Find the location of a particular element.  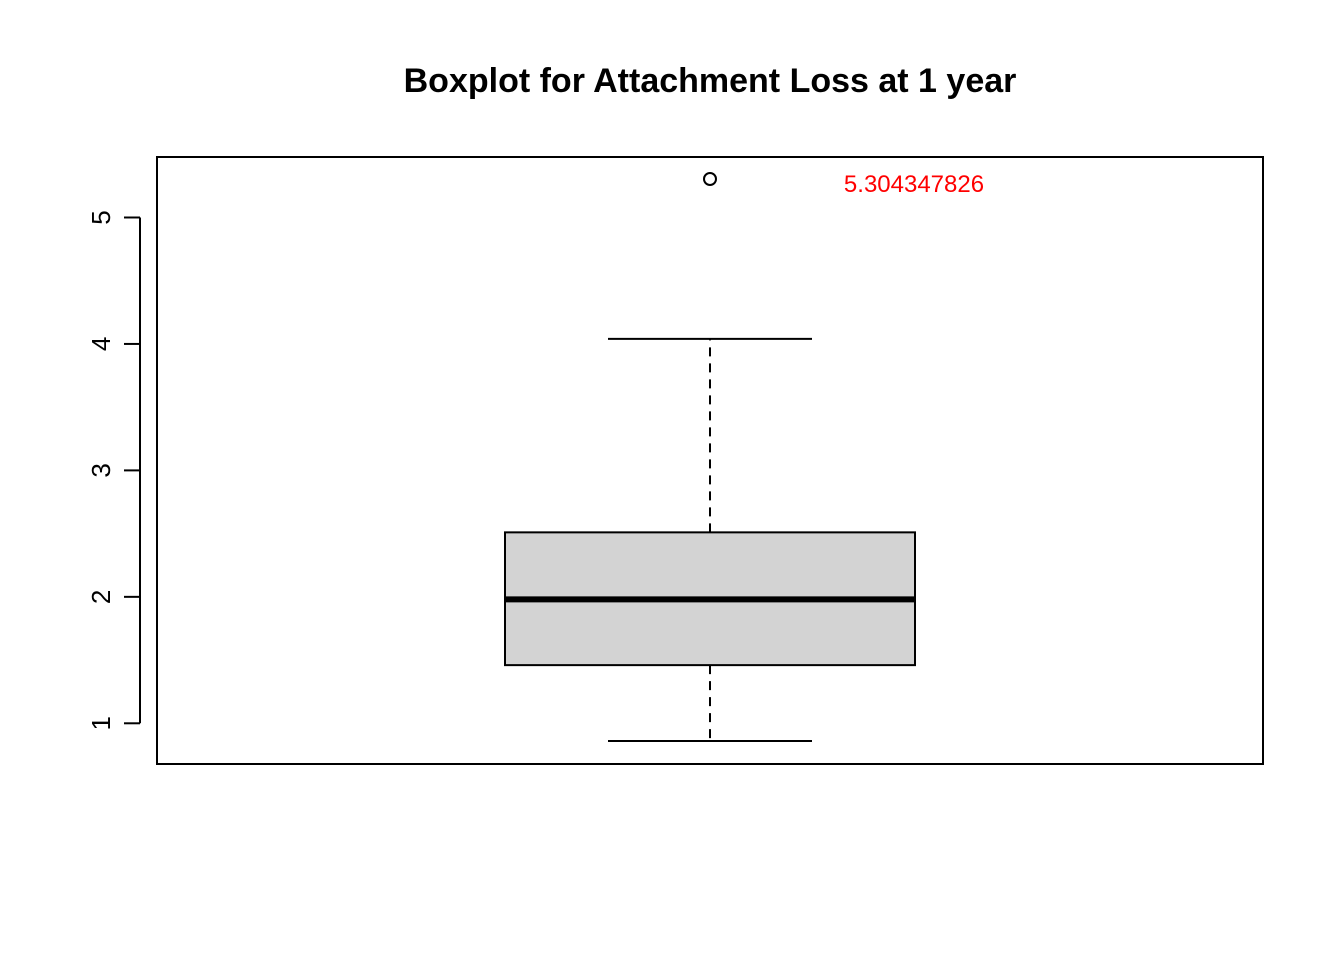

chart-title: Boxplot for Attachment Loss at 1 year is located at coordinates (710, 81).